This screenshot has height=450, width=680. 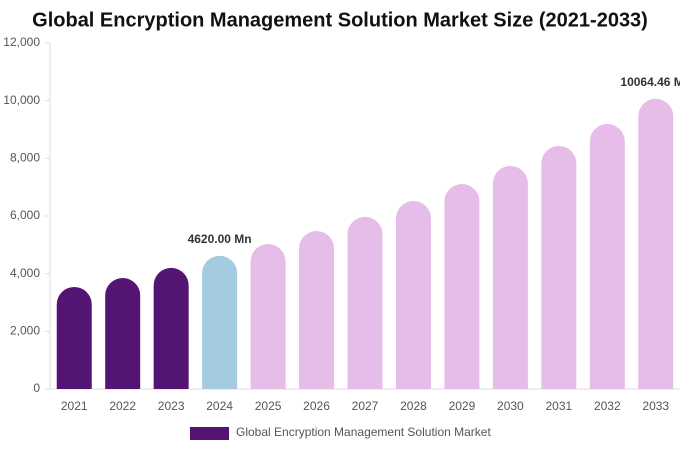 What do you see at coordinates (21, 42) in the screenshot?
I see `y-tick-label: 12,000` at bounding box center [21, 42].